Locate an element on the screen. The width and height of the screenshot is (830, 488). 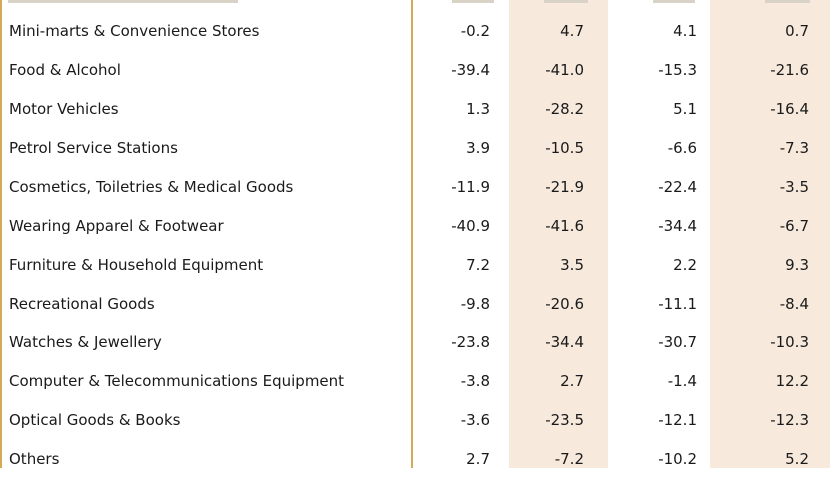
row-value-2: -7.2 is located at coordinates (569, 459).